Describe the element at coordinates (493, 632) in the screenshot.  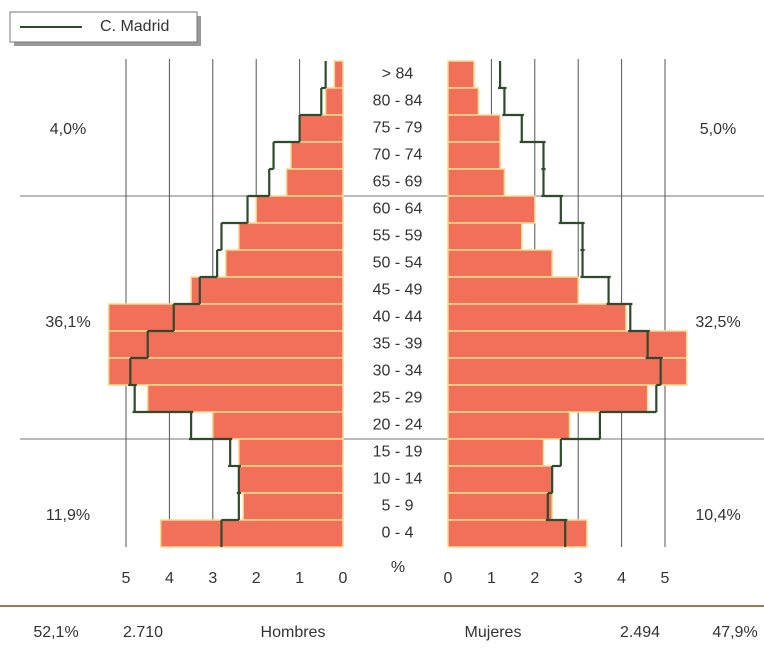
I see `footer-text: Mujeres` at that location.